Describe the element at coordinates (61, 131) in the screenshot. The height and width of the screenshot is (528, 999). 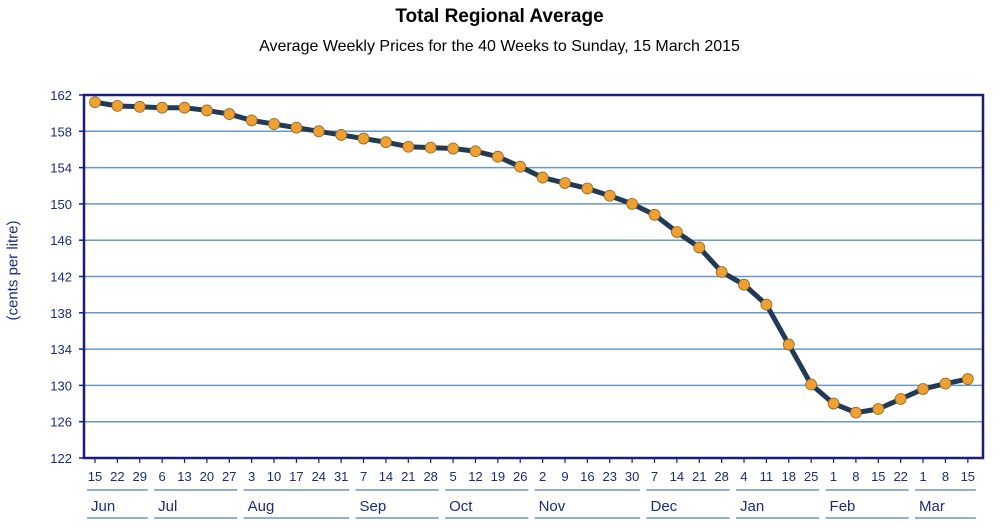
I see `y-tick-label: 158` at that location.